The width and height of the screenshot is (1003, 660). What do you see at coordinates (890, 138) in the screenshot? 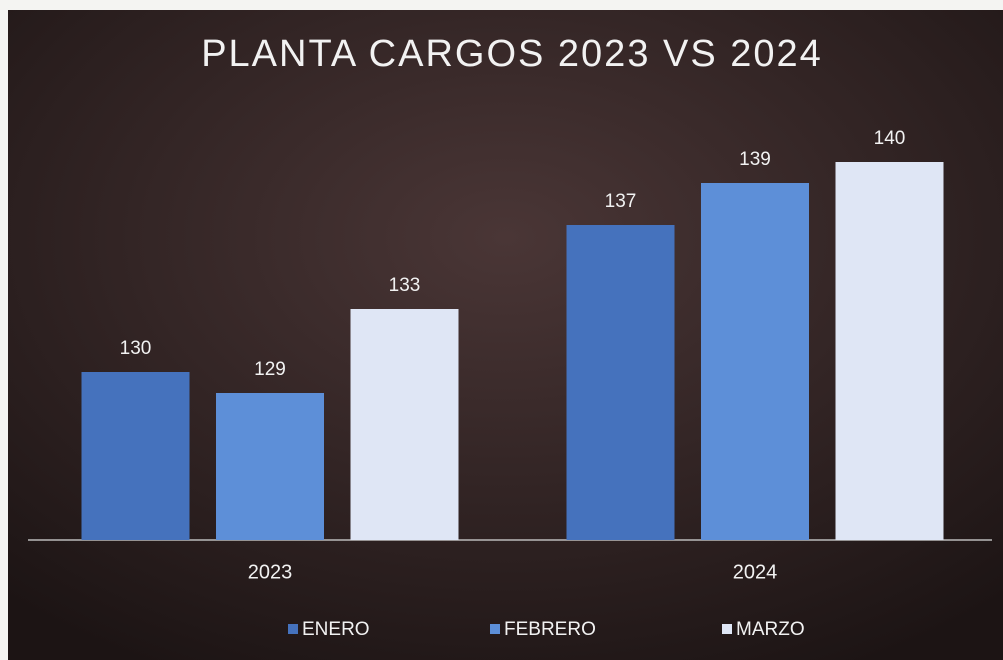
I see `data-label: 140` at bounding box center [890, 138].